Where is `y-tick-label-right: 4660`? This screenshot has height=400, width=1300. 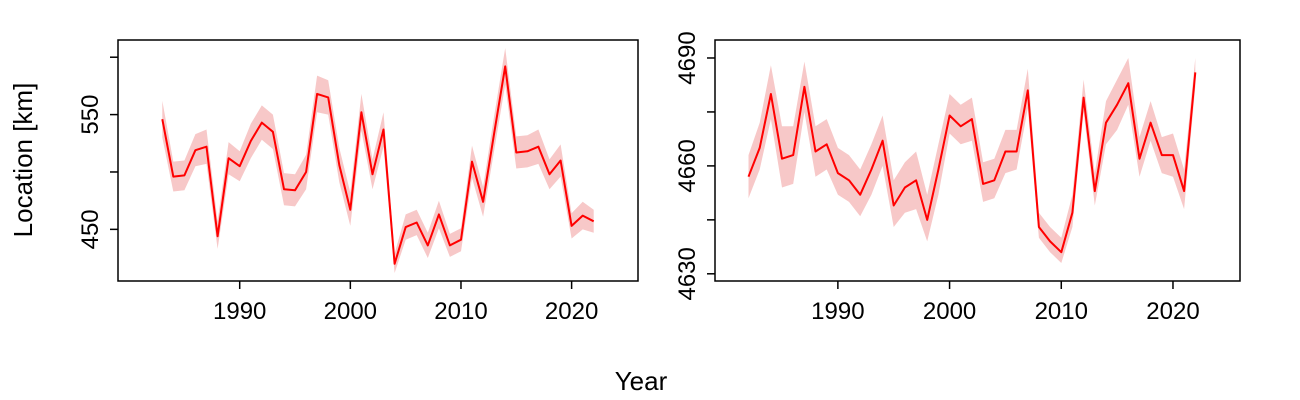
y-tick-label-right: 4660 is located at coordinates (687, 165).